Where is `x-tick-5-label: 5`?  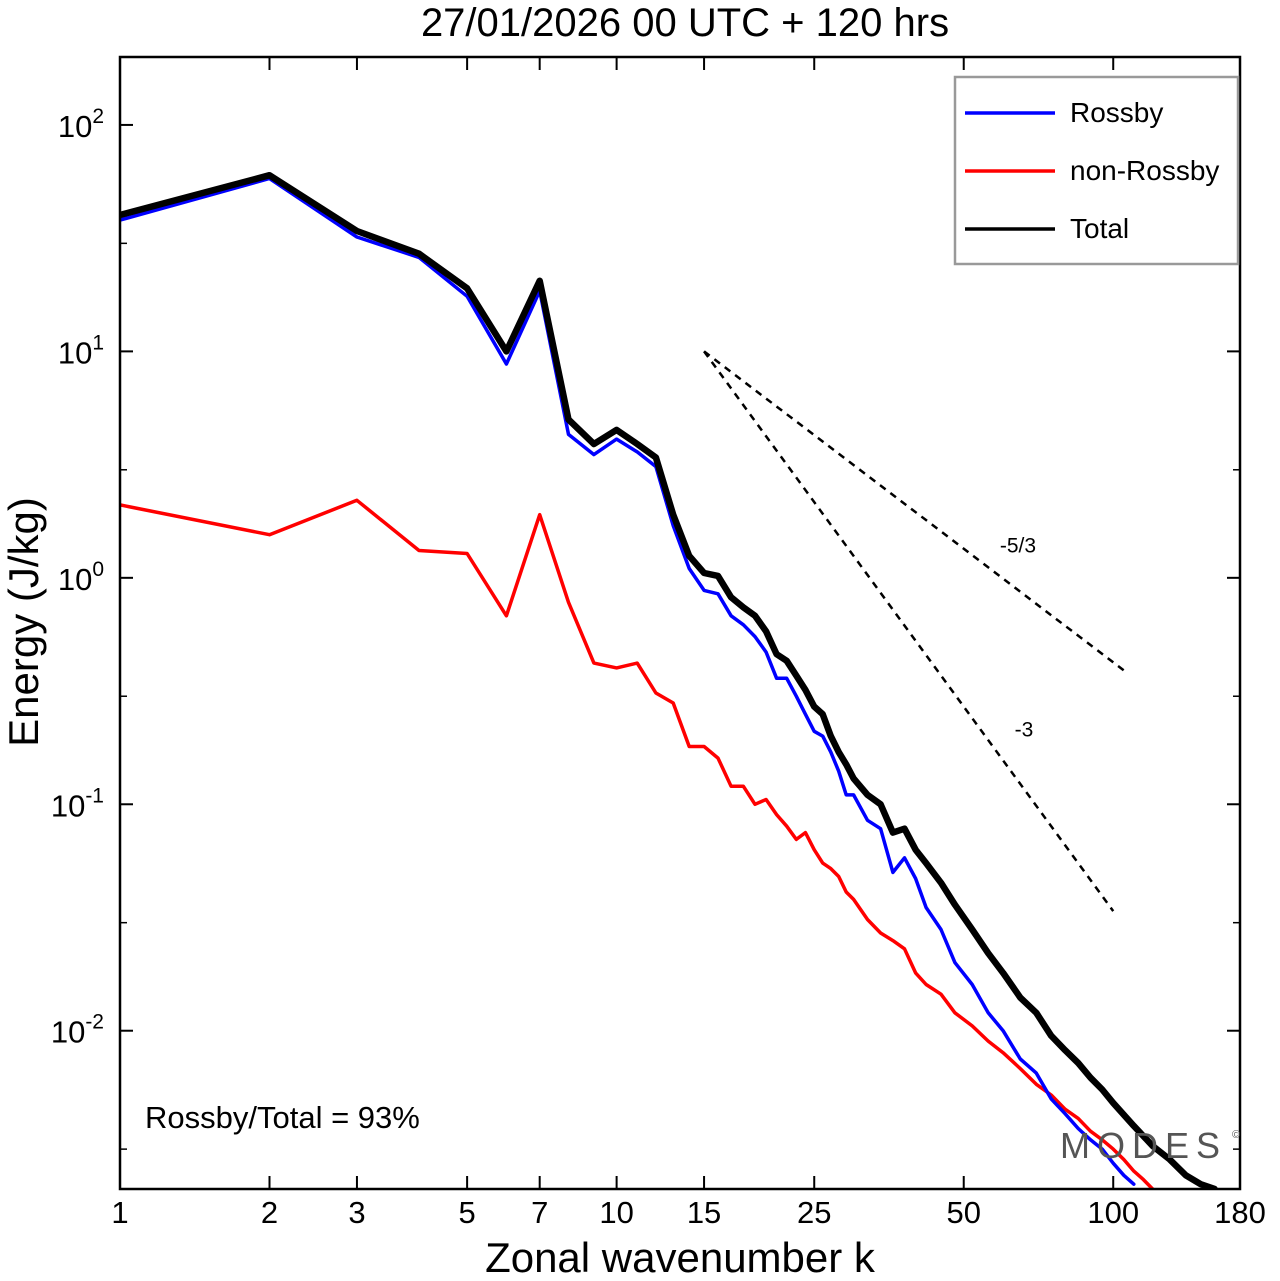 x-tick-5-label: 5 is located at coordinates (466, 1212).